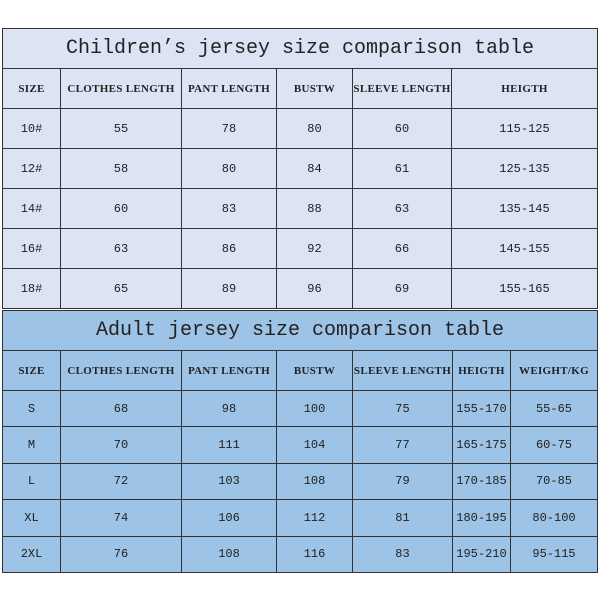  Describe the element at coordinates (524, 208) in the screenshot. I see `table-cell: 135-145` at that location.